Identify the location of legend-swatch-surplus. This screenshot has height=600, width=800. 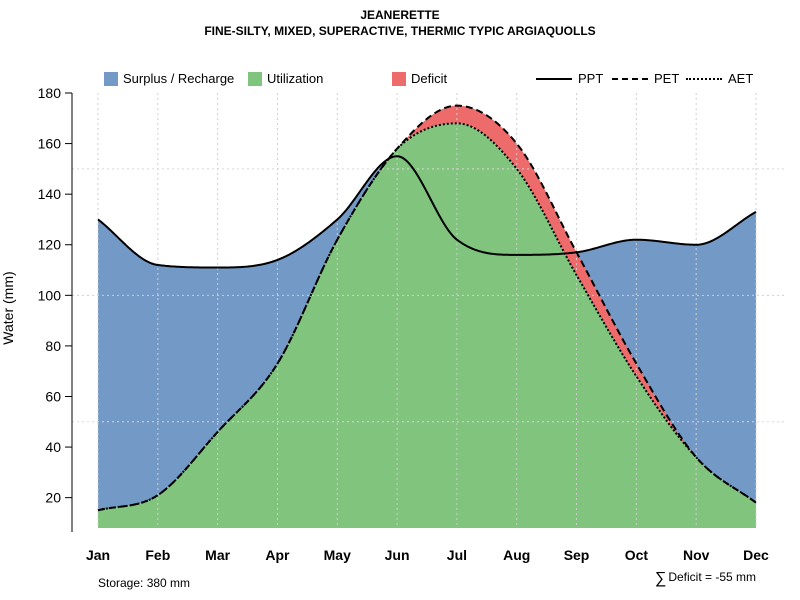
(111, 78).